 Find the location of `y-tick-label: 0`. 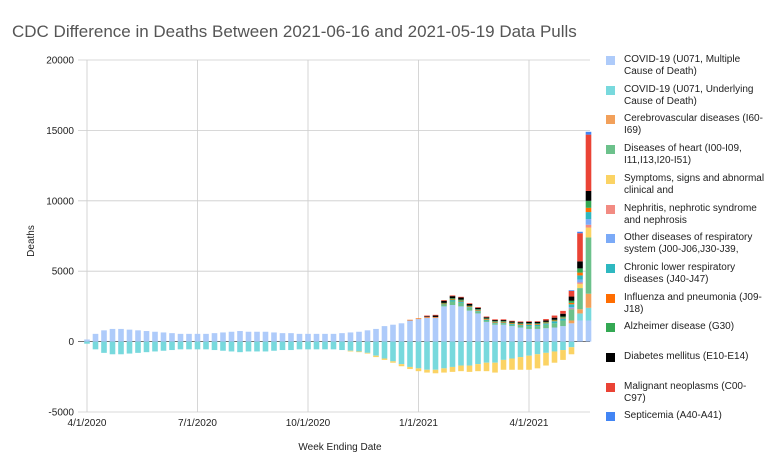

y-tick-label: 0 is located at coordinates (71, 342).